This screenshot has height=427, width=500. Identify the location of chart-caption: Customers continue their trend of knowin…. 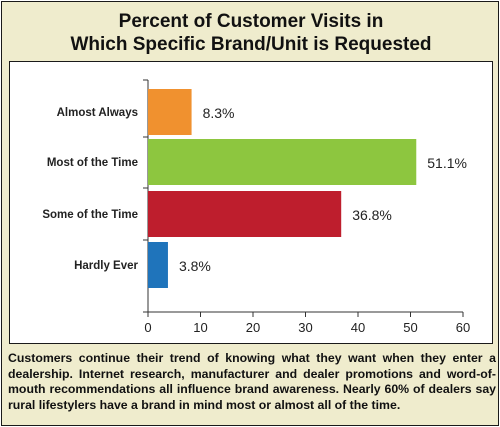
(252, 381).